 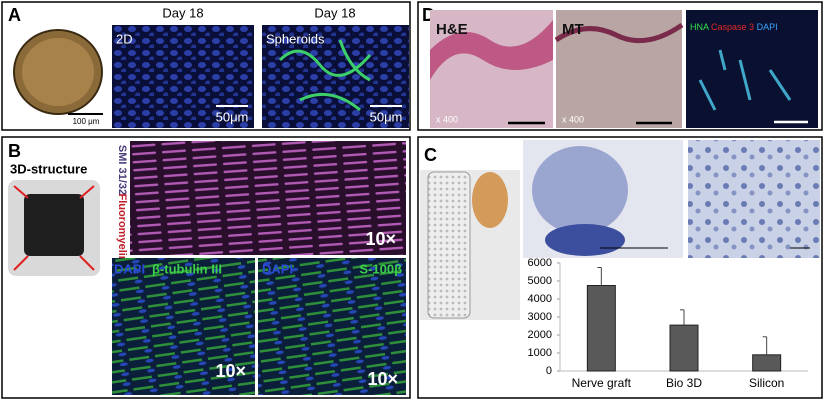 What do you see at coordinates (540, 299) in the screenshot?
I see `y-tick-label: 4000` at bounding box center [540, 299].